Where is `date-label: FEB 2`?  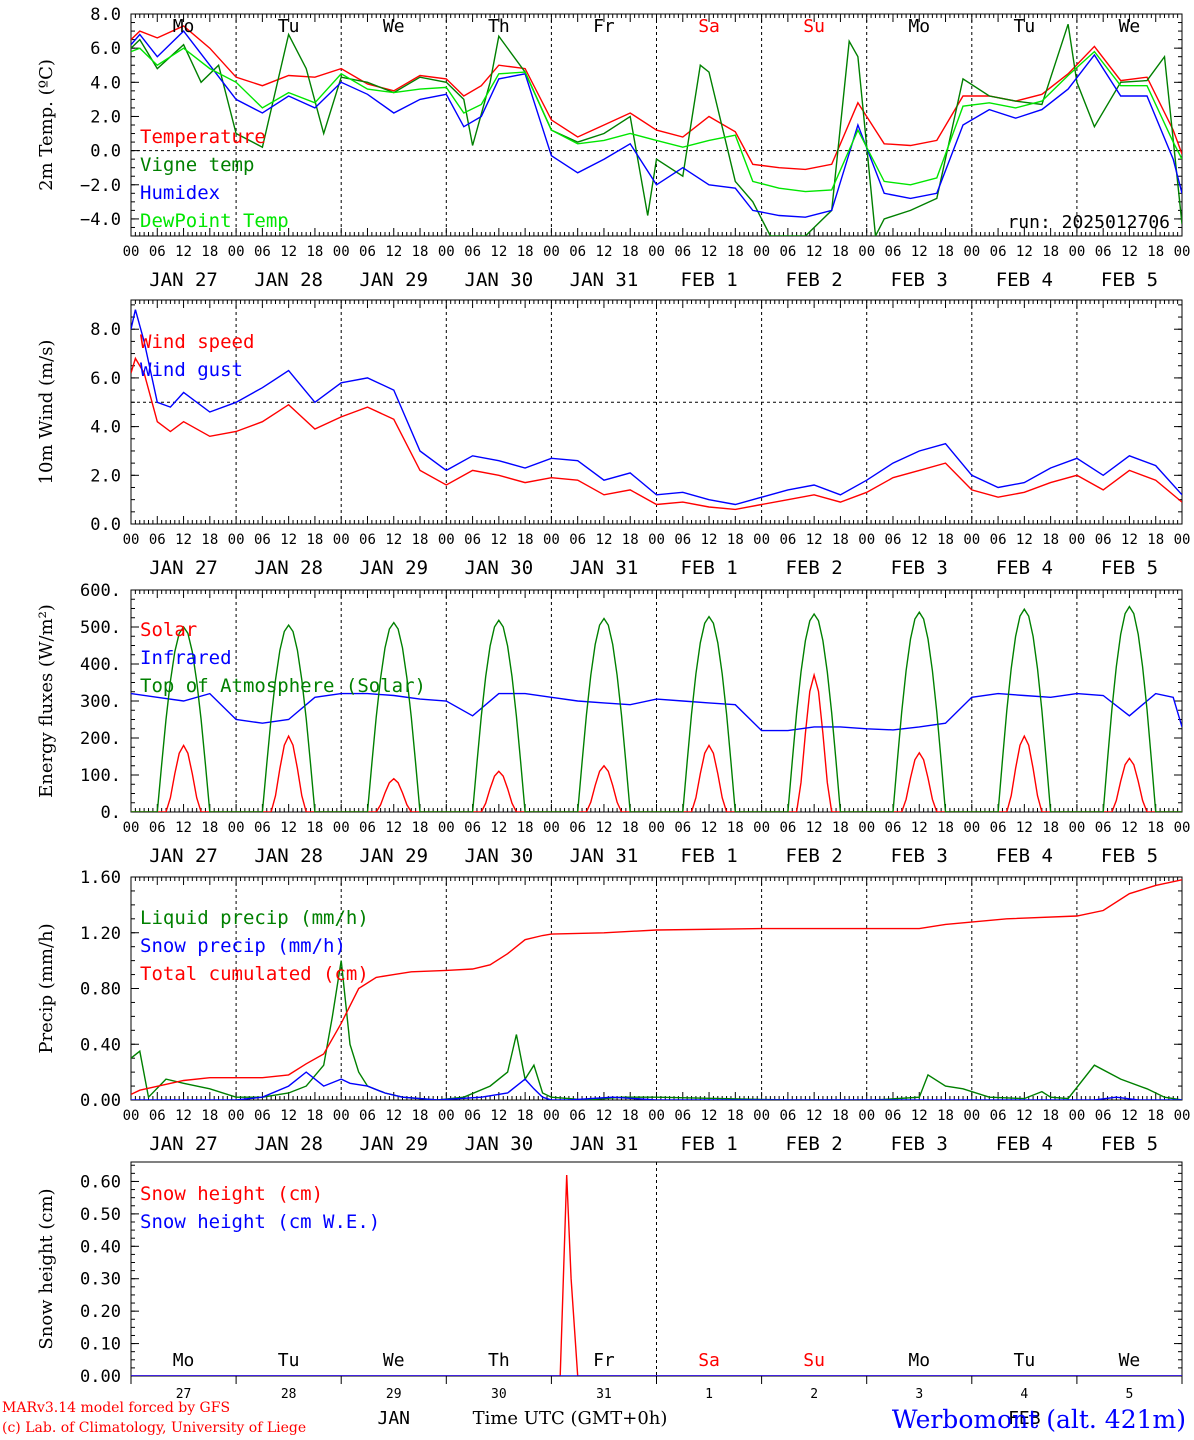 date-label: FEB 2 is located at coordinates (814, 568).